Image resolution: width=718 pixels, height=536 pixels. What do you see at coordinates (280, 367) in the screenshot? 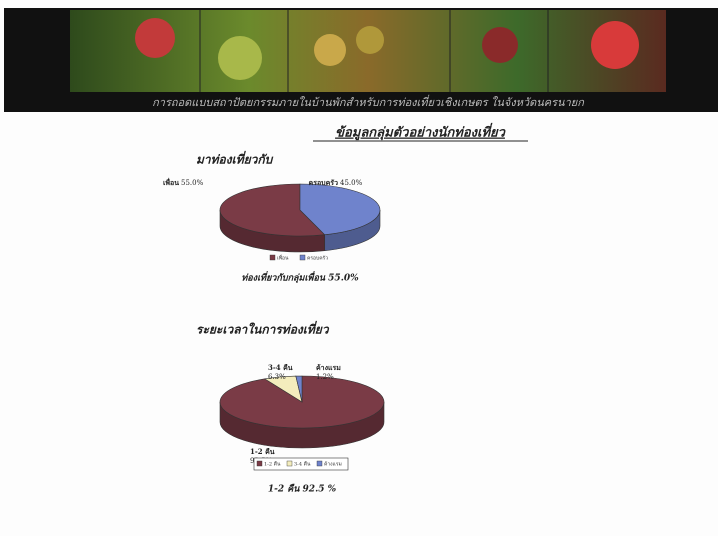
I see `slice-label: 3-4 คืน` at bounding box center [280, 367].